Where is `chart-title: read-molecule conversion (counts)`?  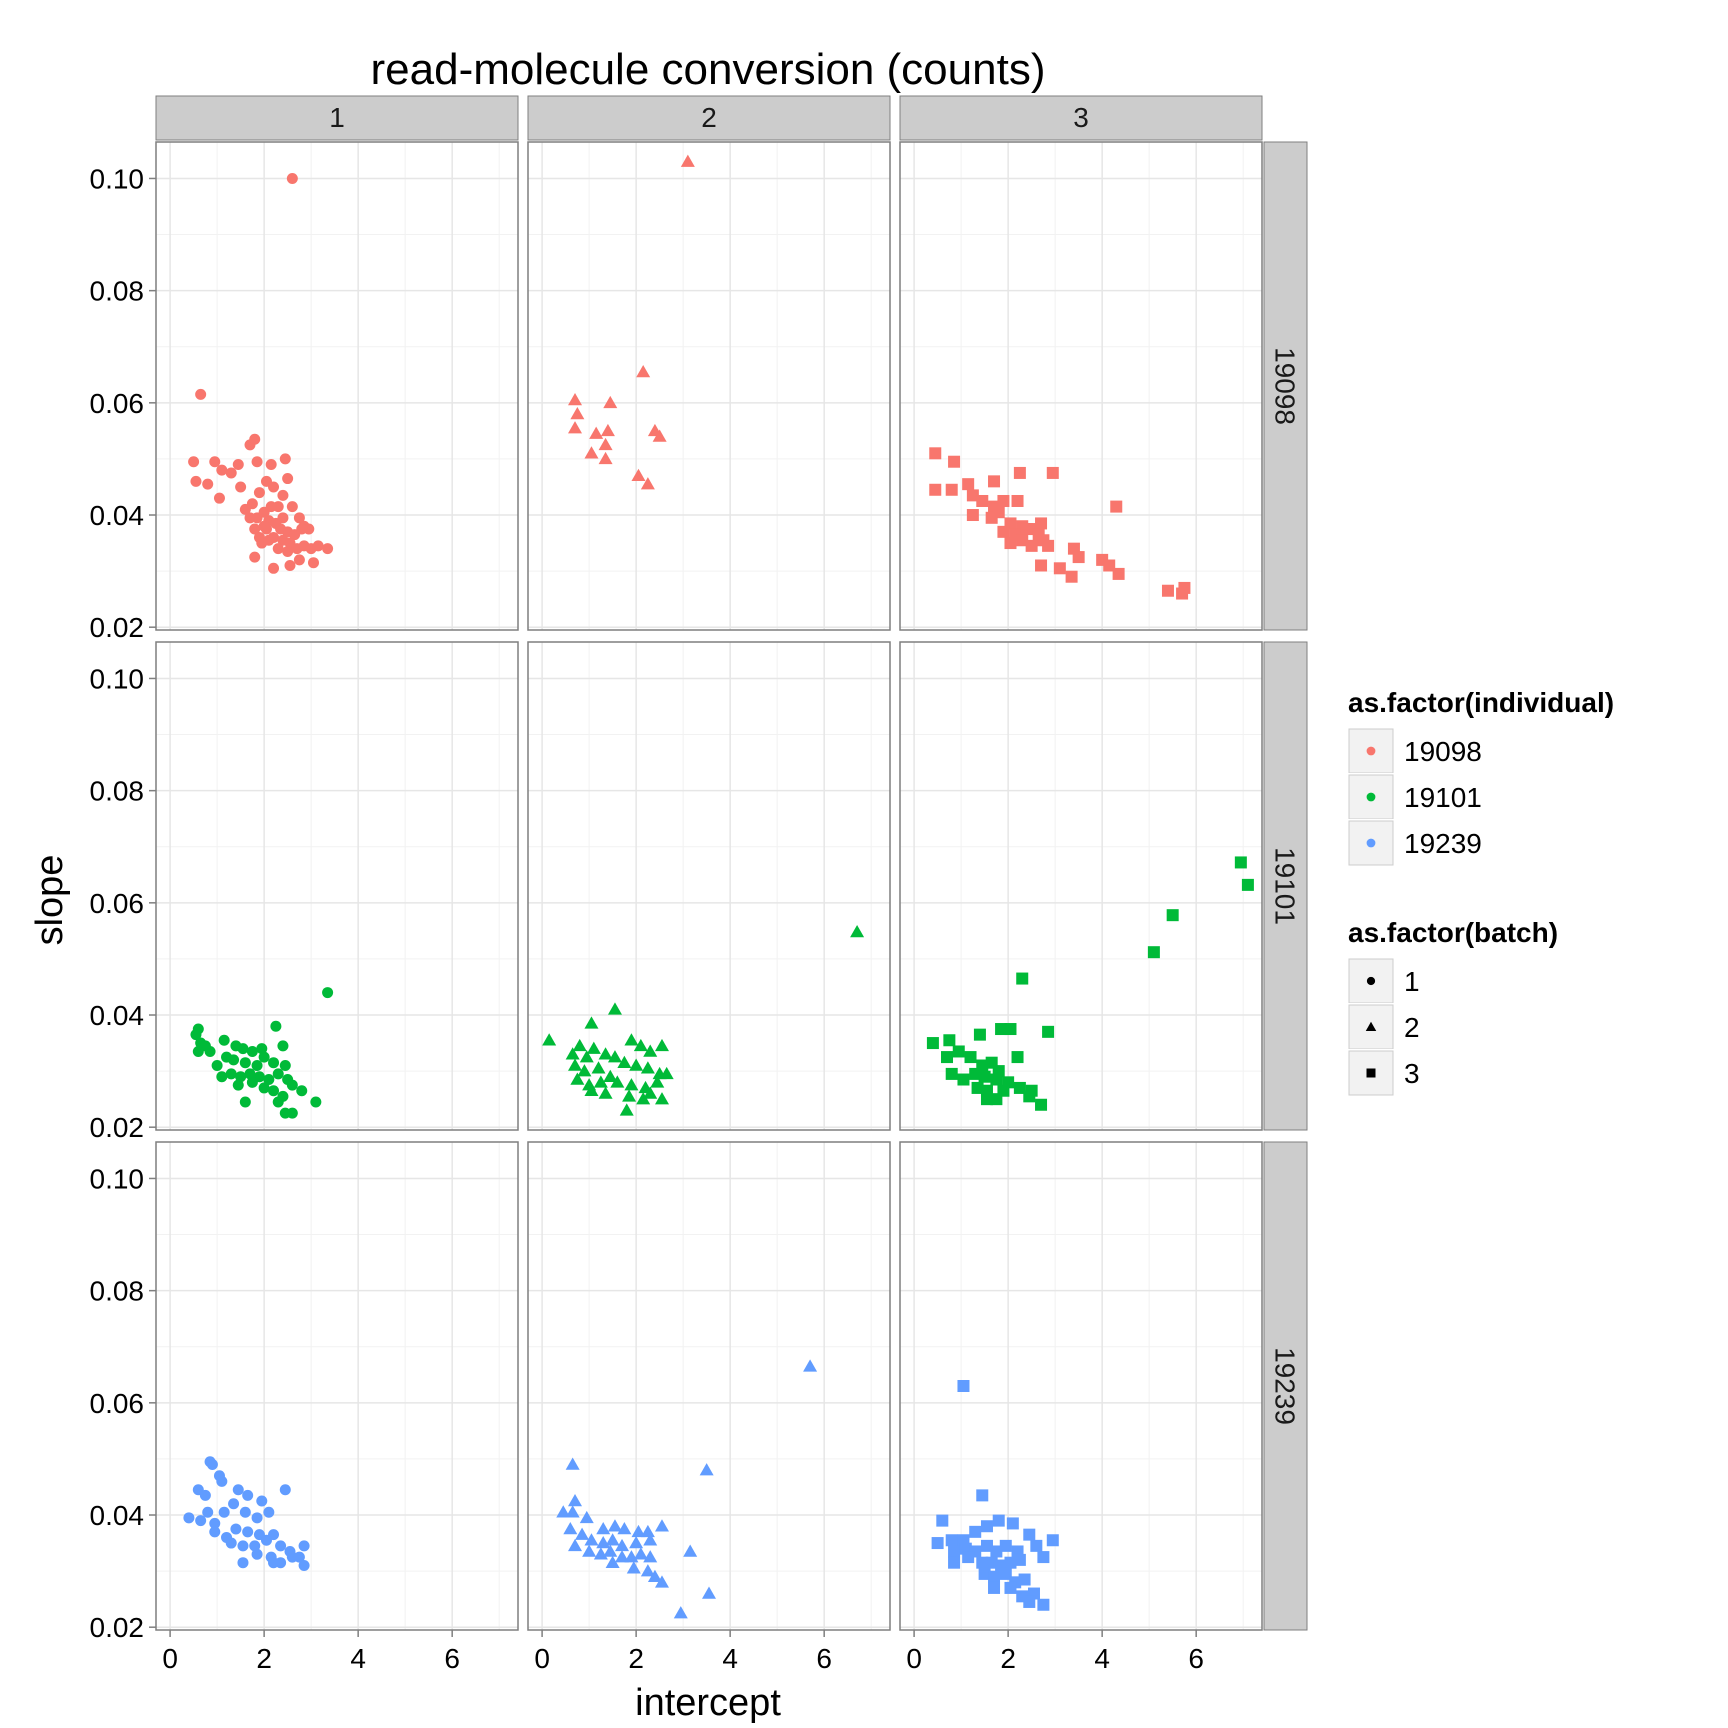 chart-title: read-molecule conversion (counts) is located at coordinates (708, 69).